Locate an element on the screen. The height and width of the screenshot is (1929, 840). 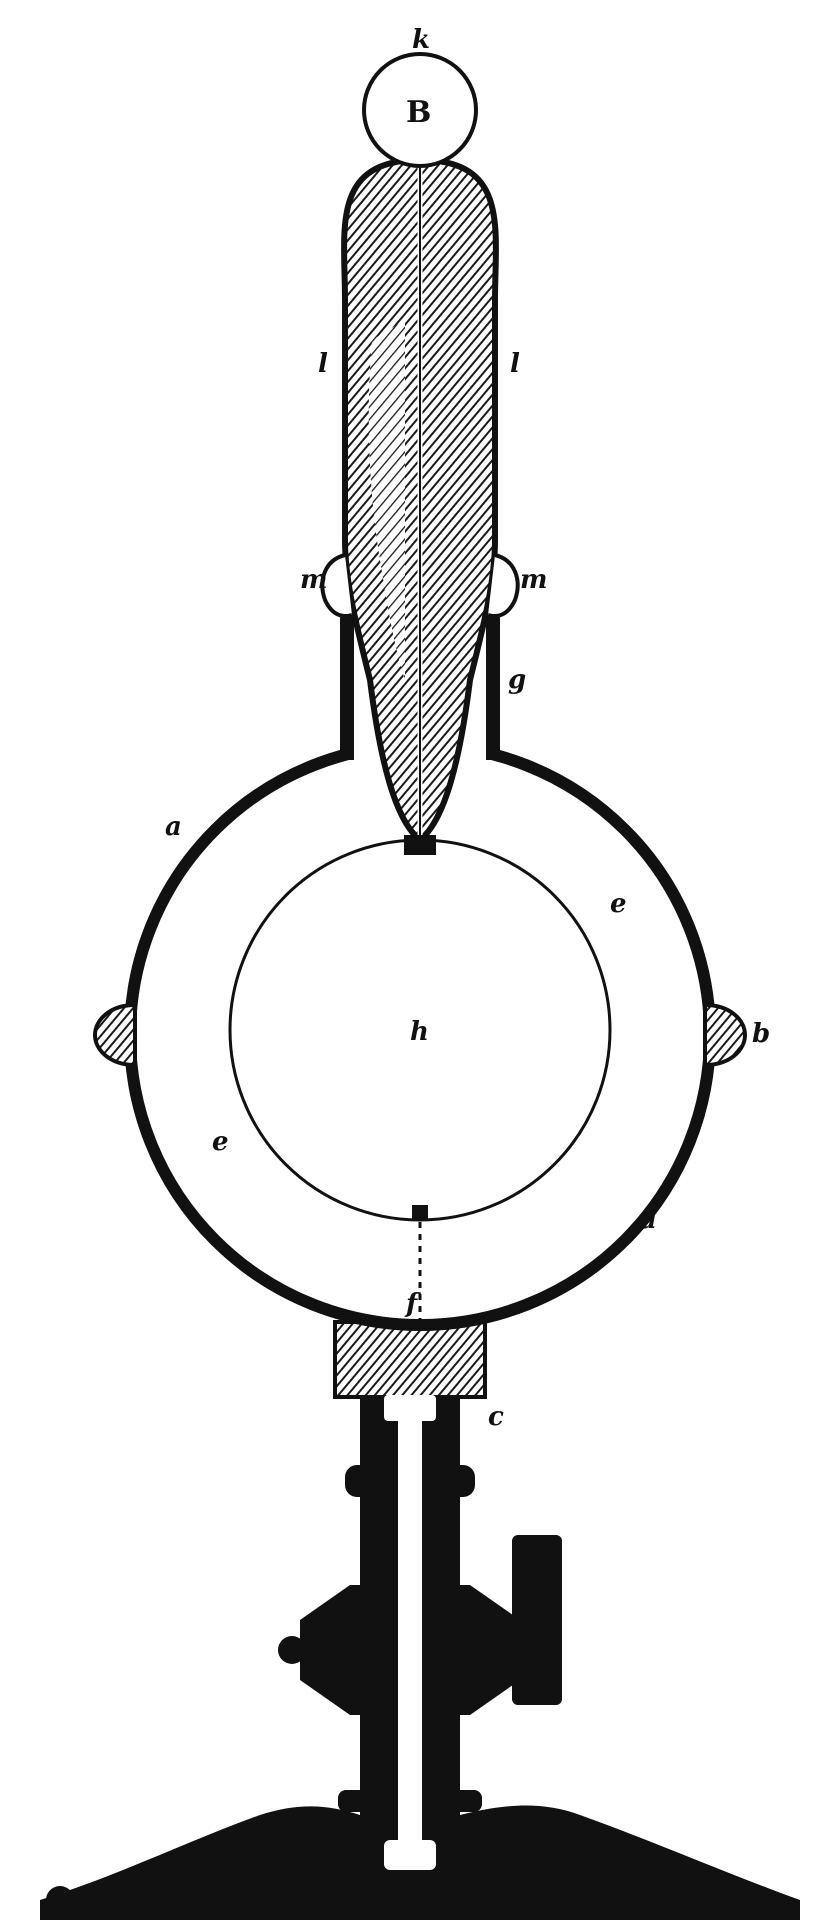
clamp-screw-handle is located at coordinates (537, 1620).